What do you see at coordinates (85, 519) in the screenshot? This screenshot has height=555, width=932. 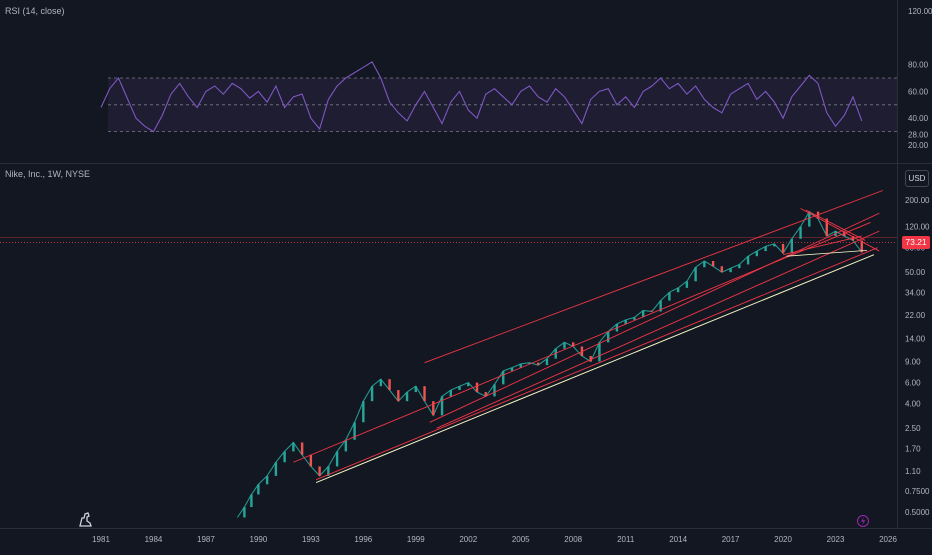 I see `dinosaur-logo-icon` at bounding box center [85, 519].